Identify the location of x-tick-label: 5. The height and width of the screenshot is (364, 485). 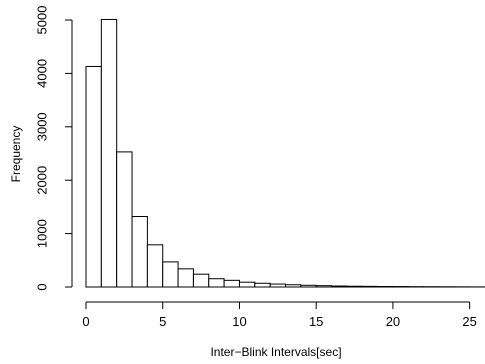
(162, 321).